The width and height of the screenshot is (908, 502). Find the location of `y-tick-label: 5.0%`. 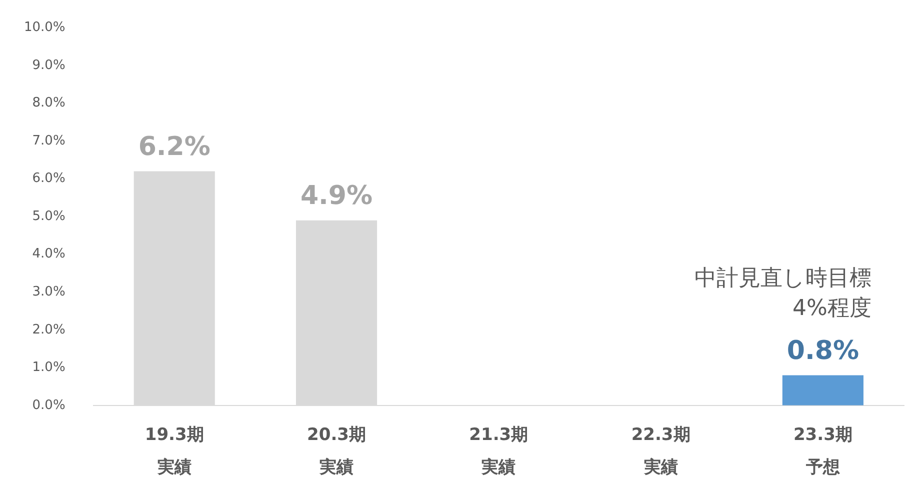

y-tick-label: 5.0% is located at coordinates (49, 216).